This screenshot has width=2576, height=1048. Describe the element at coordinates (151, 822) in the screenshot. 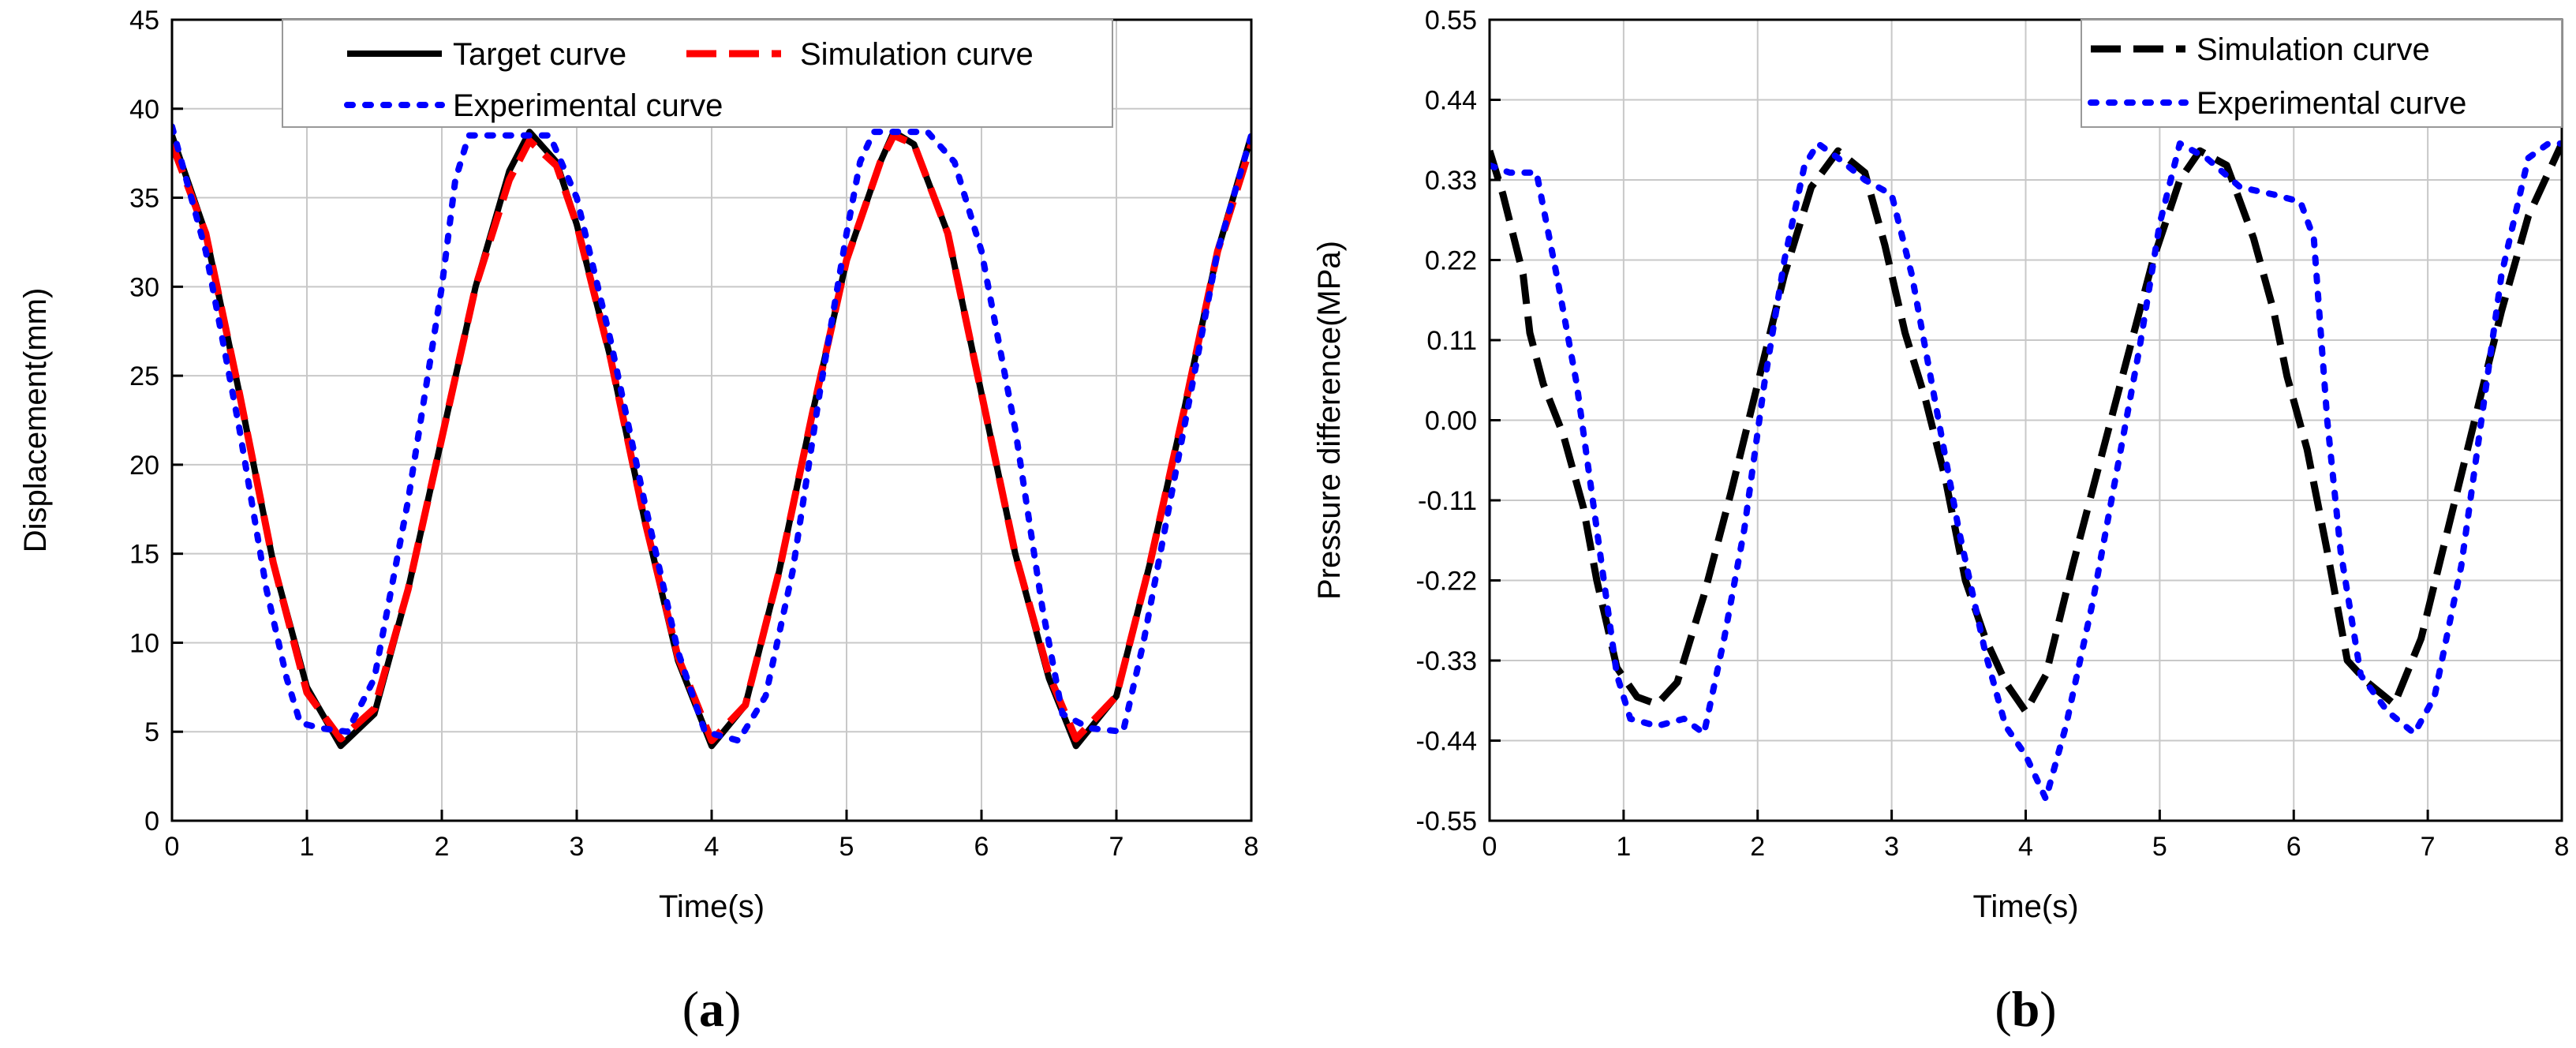

I see `y-tick-label: 0` at that location.